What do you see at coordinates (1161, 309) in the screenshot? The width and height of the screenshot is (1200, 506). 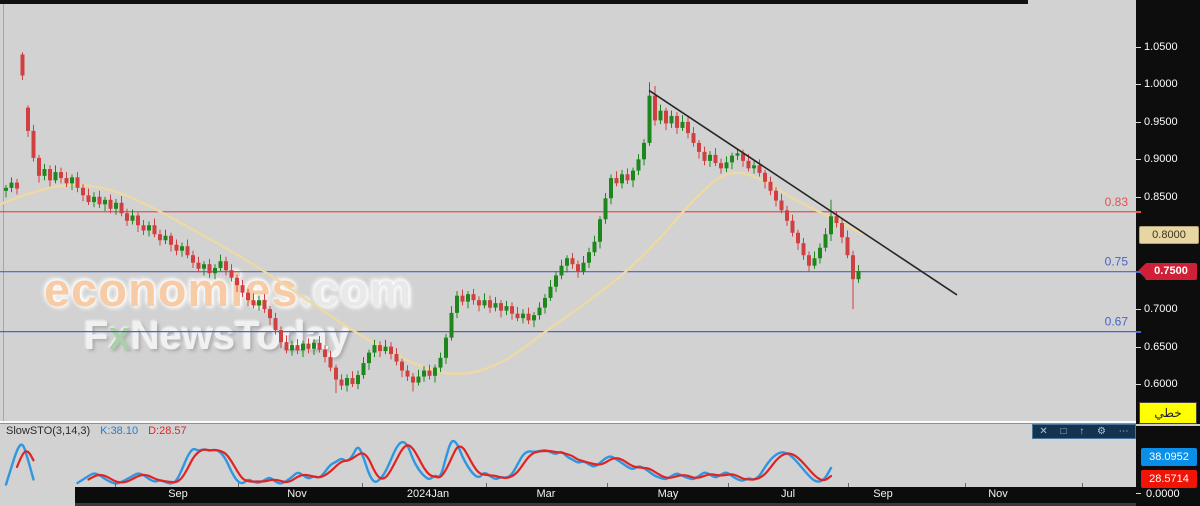 I see `price-axis-label: 0.7000` at bounding box center [1161, 309].